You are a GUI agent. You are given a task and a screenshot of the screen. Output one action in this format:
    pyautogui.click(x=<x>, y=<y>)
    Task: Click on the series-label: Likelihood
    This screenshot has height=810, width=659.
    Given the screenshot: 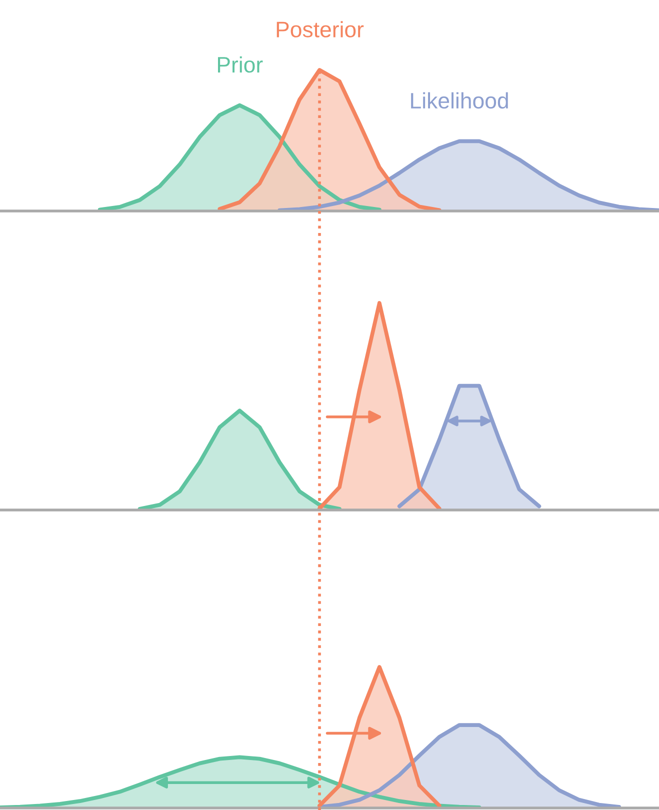 What is the action you would take?
    pyautogui.click(x=459, y=100)
    